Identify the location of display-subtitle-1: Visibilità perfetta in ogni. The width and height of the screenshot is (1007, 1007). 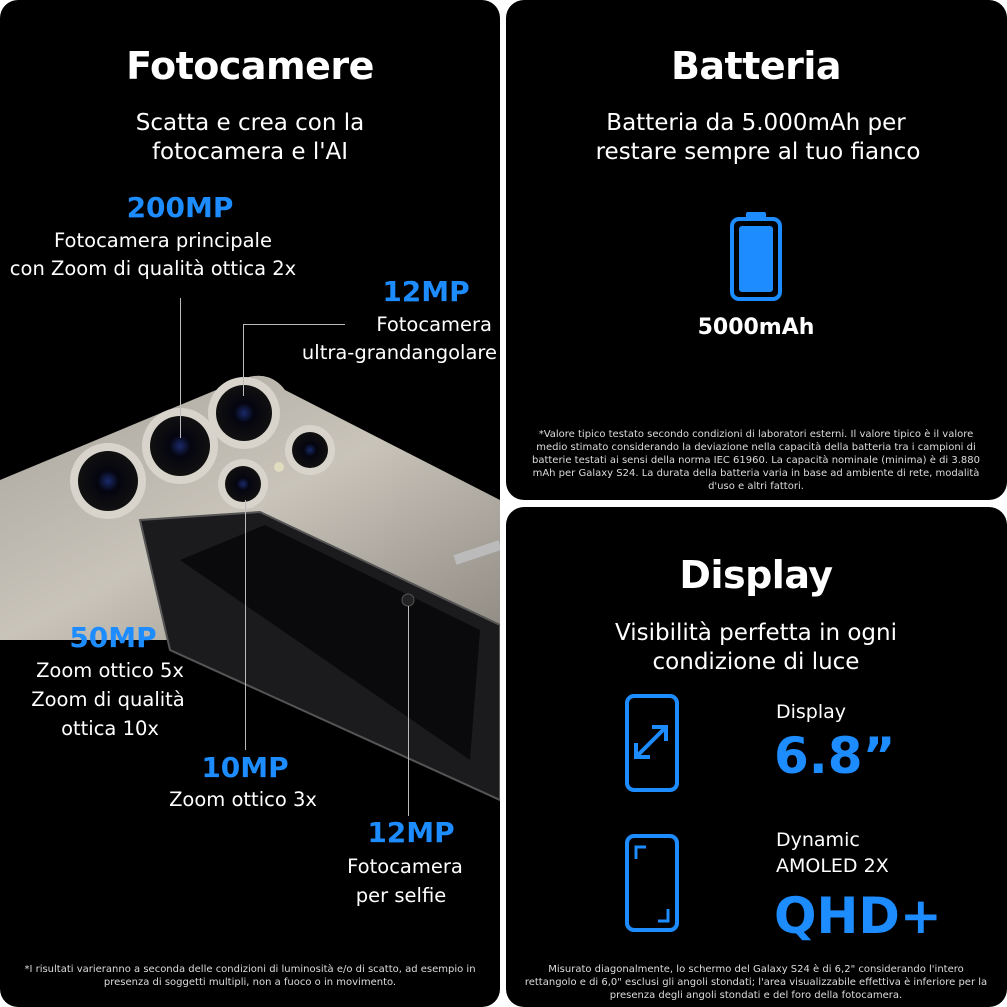
(756, 633).